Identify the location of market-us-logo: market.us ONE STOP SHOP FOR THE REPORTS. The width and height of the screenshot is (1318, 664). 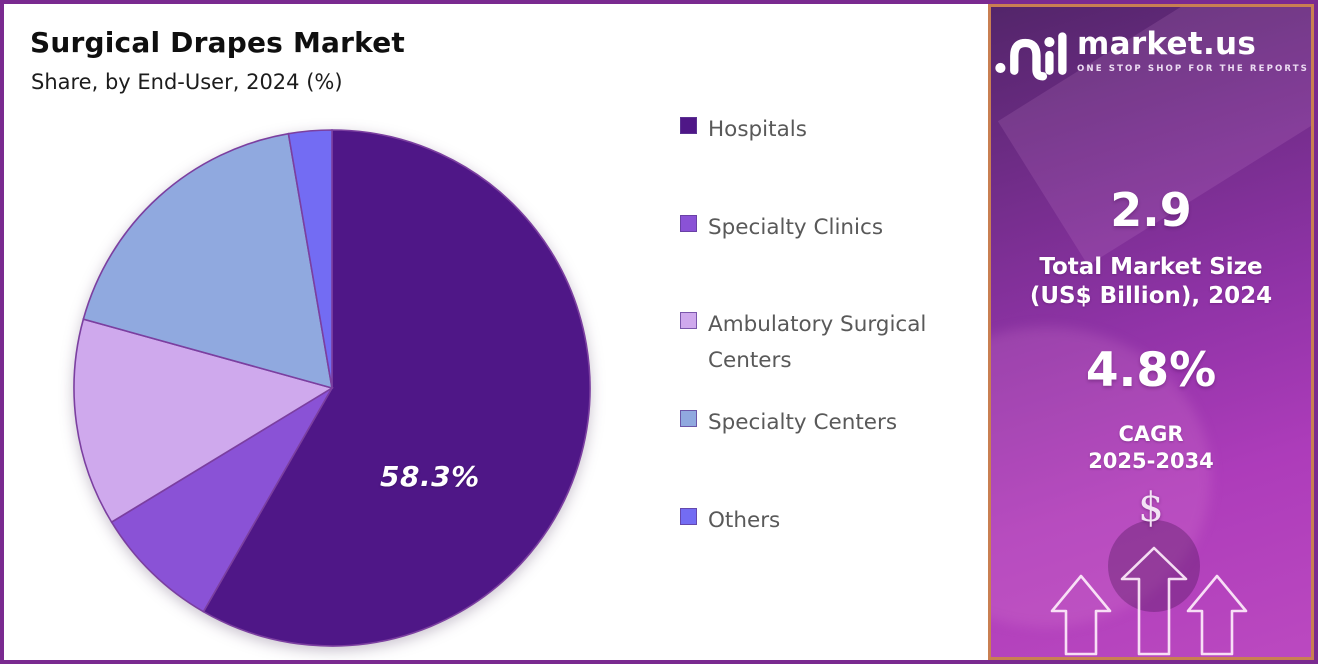
(1151, 55).